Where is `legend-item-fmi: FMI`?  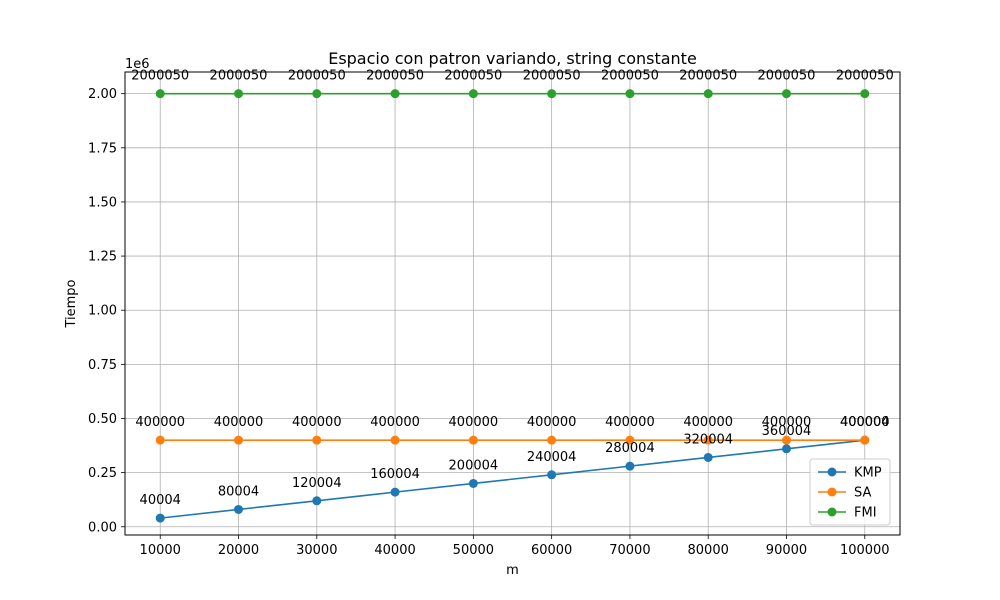
legend-item-fmi: FMI is located at coordinates (847, 513).